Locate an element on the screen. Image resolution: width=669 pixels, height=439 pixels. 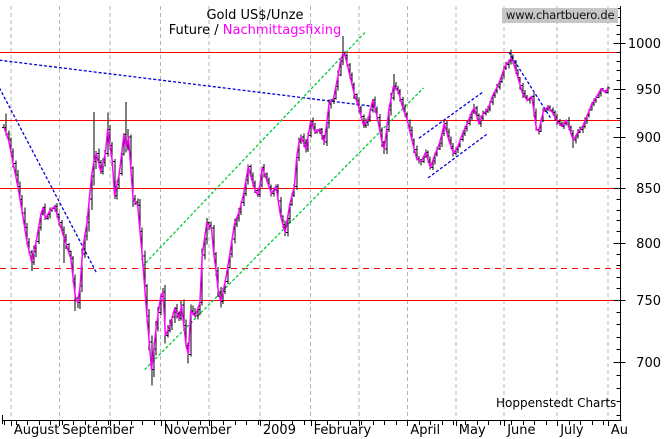
y-tick-label: 950 is located at coordinates (648, 90).